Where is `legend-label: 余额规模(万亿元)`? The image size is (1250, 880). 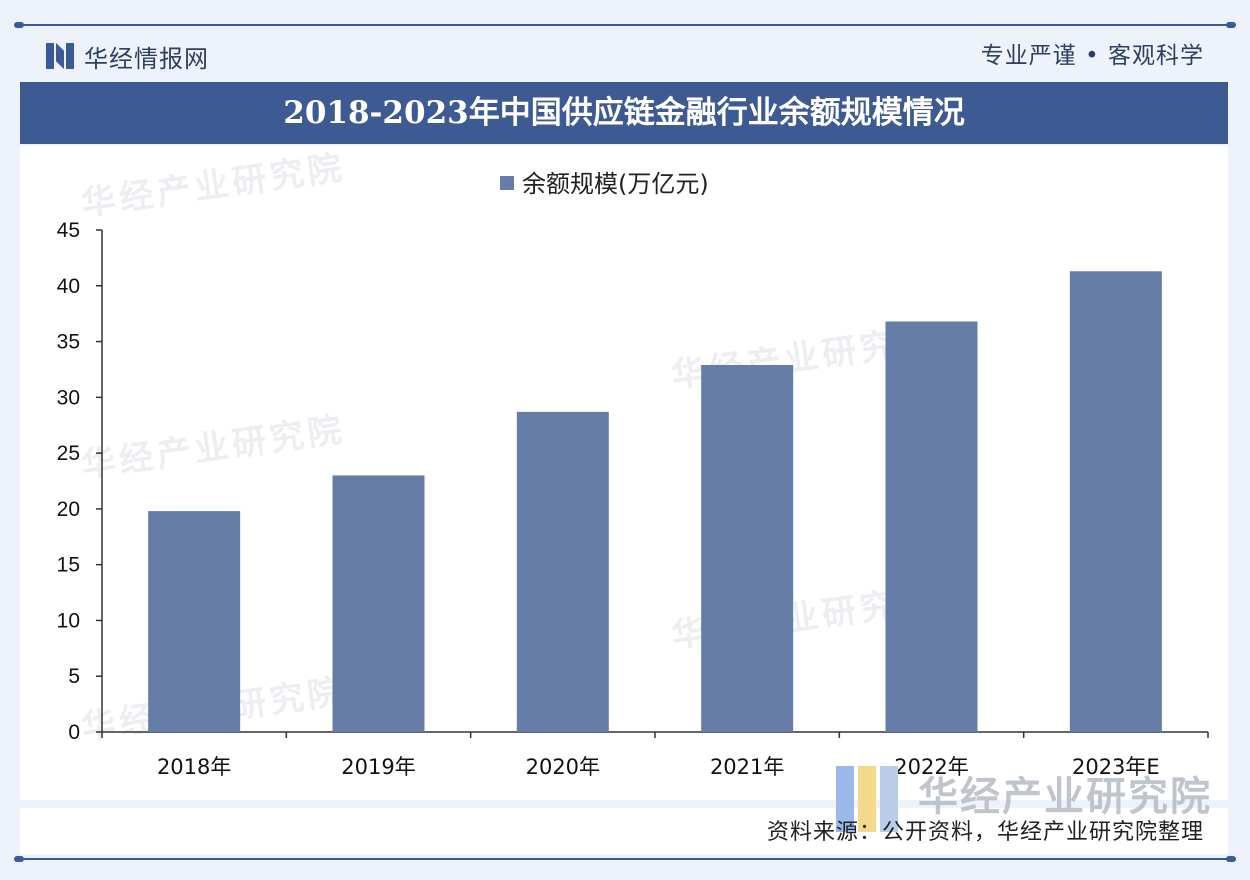 legend-label: 余额规模(万亿元) is located at coordinates (615, 184).